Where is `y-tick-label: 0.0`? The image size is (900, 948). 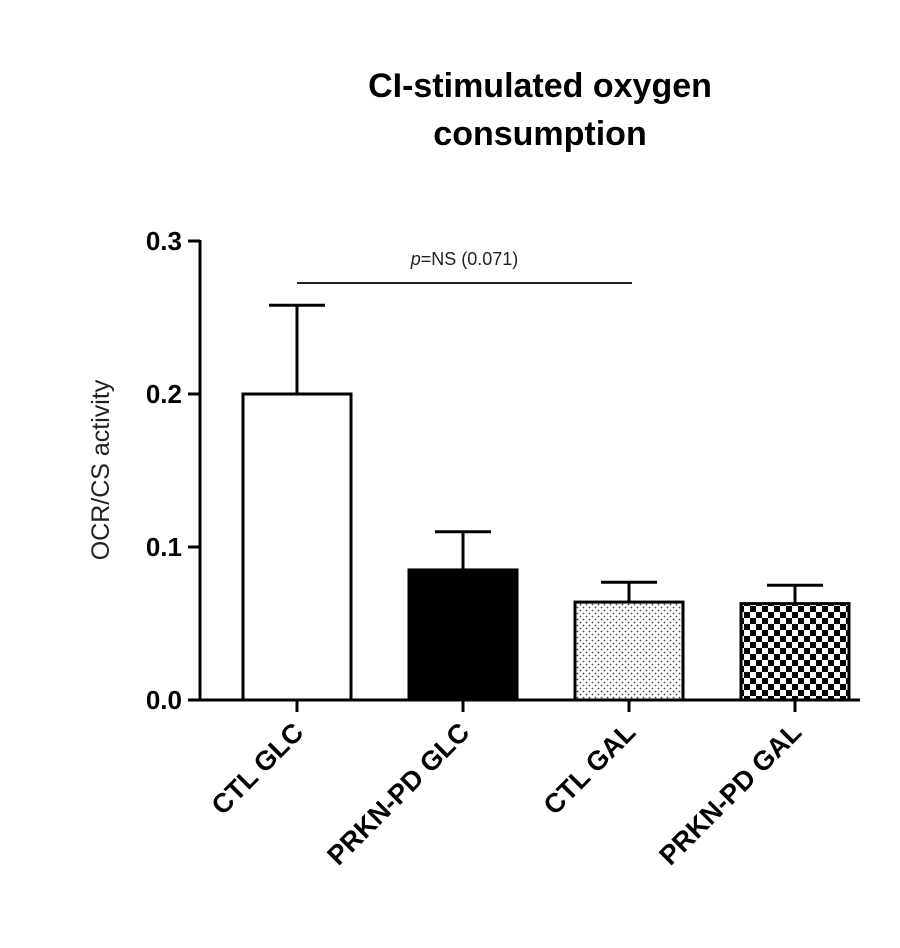
y-tick-label: 0.0 is located at coordinates (164, 700).